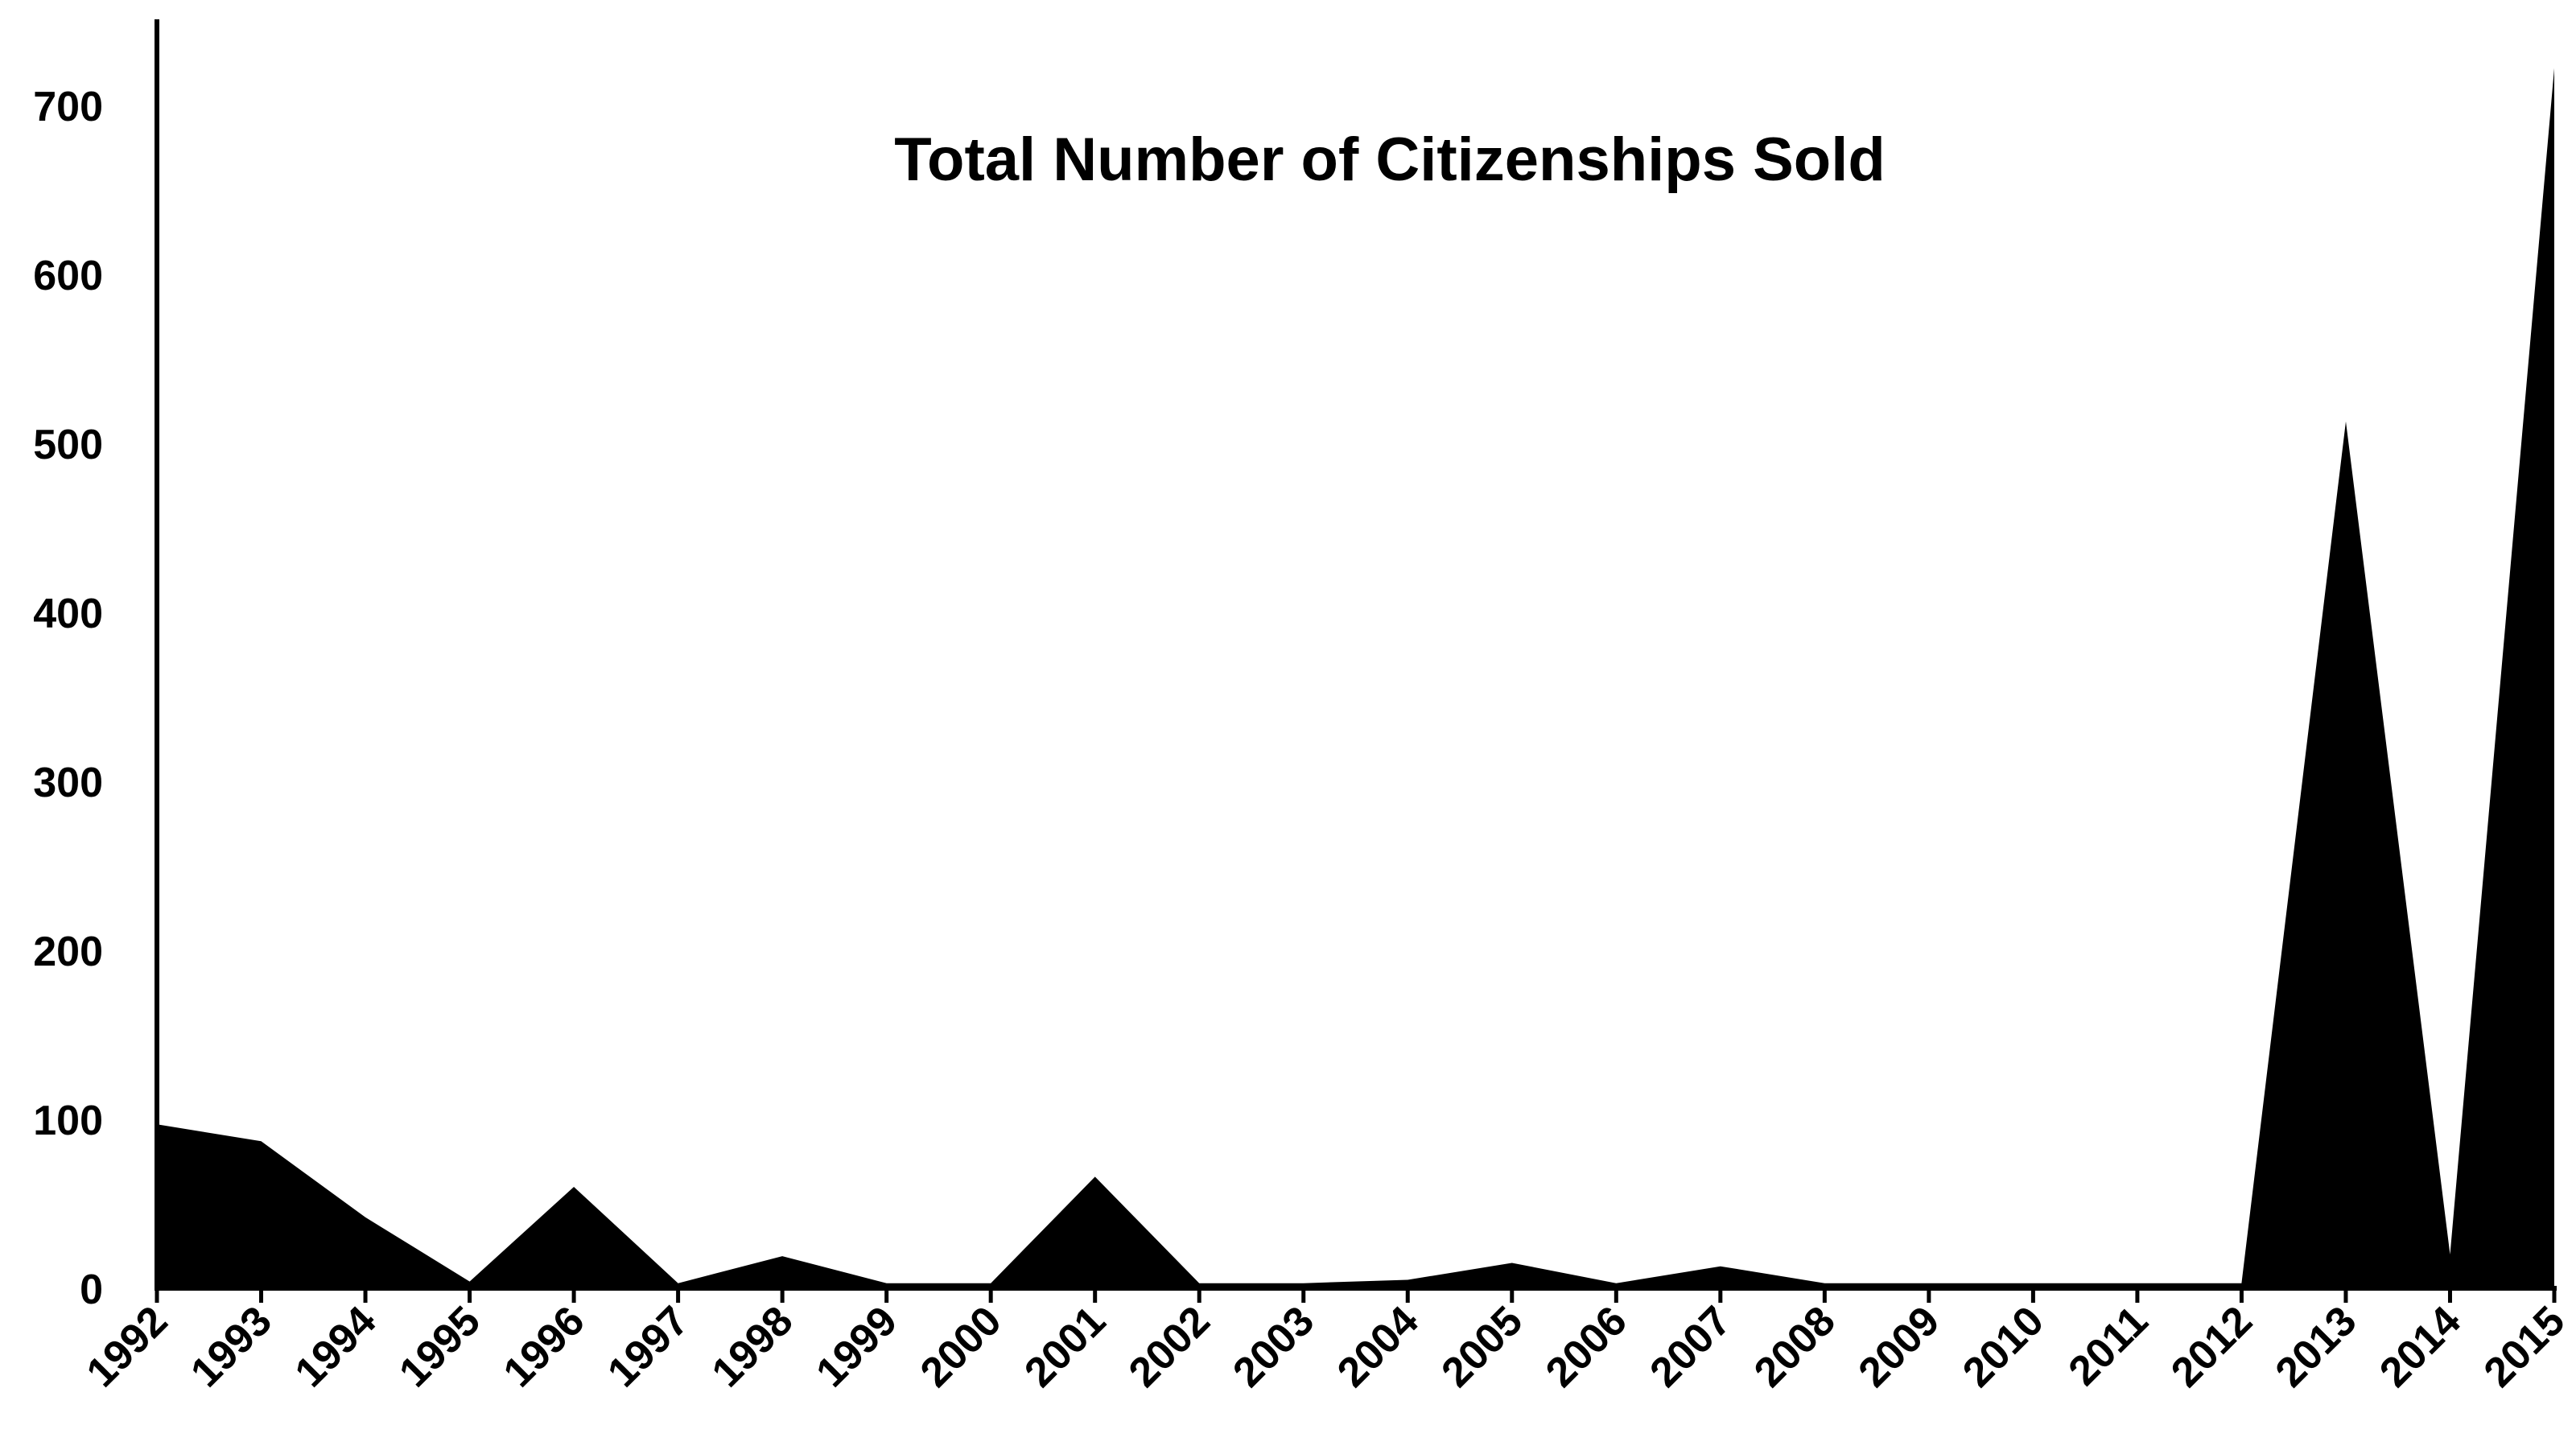 The height and width of the screenshot is (1450, 2576). What do you see at coordinates (961, 1346) in the screenshot?
I see `x-tick-label-2000: 2000` at bounding box center [961, 1346].